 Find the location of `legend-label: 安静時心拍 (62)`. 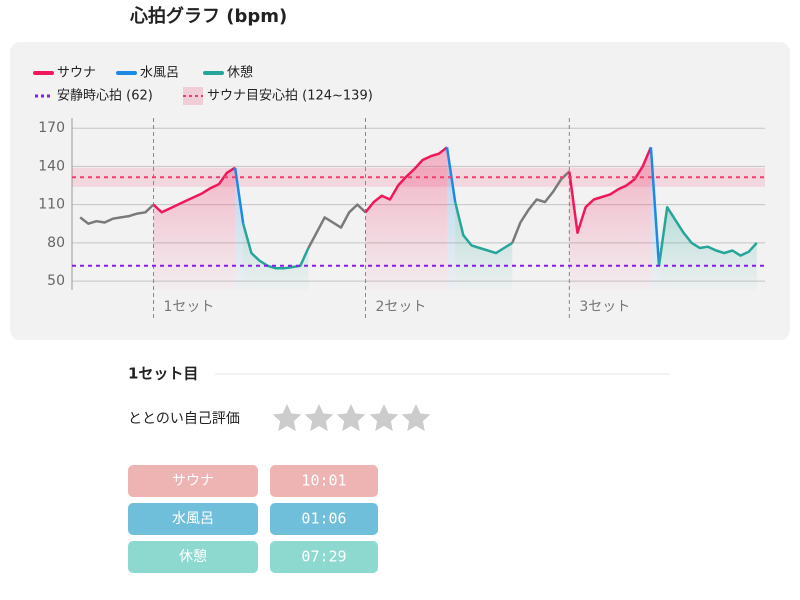

legend-label: 安静時心拍 (62) is located at coordinates (105, 96).